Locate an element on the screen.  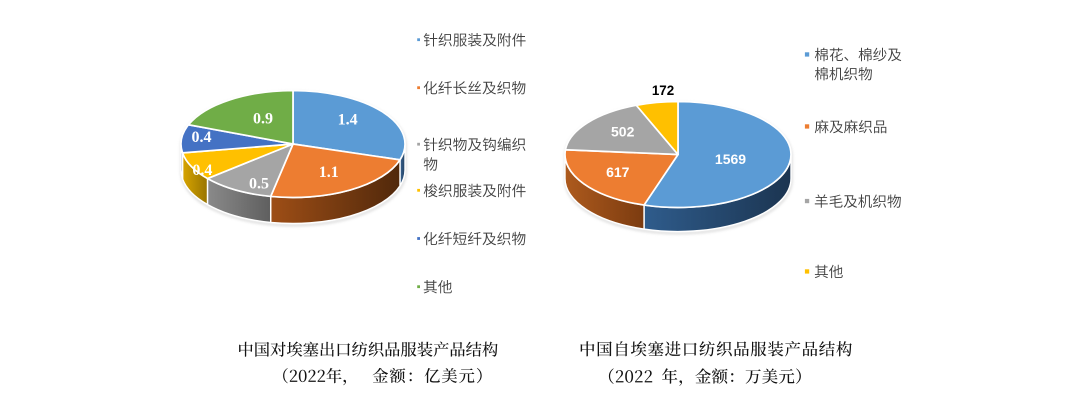
svg-text: 1569 is located at coordinates (730, 159).